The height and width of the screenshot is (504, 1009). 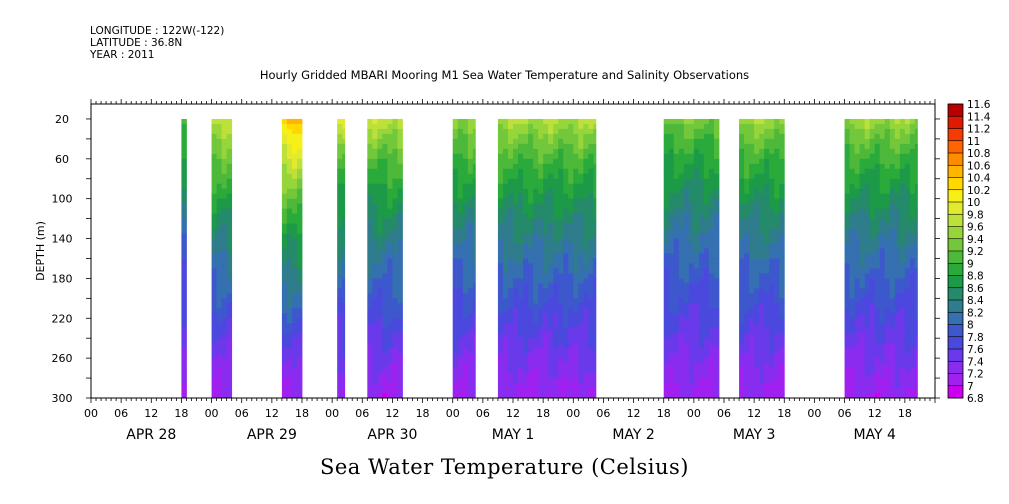 What do you see at coordinates (955, 184) in the screenshot?
I see `colorbar-swatch` at bounding box center [955, 184].